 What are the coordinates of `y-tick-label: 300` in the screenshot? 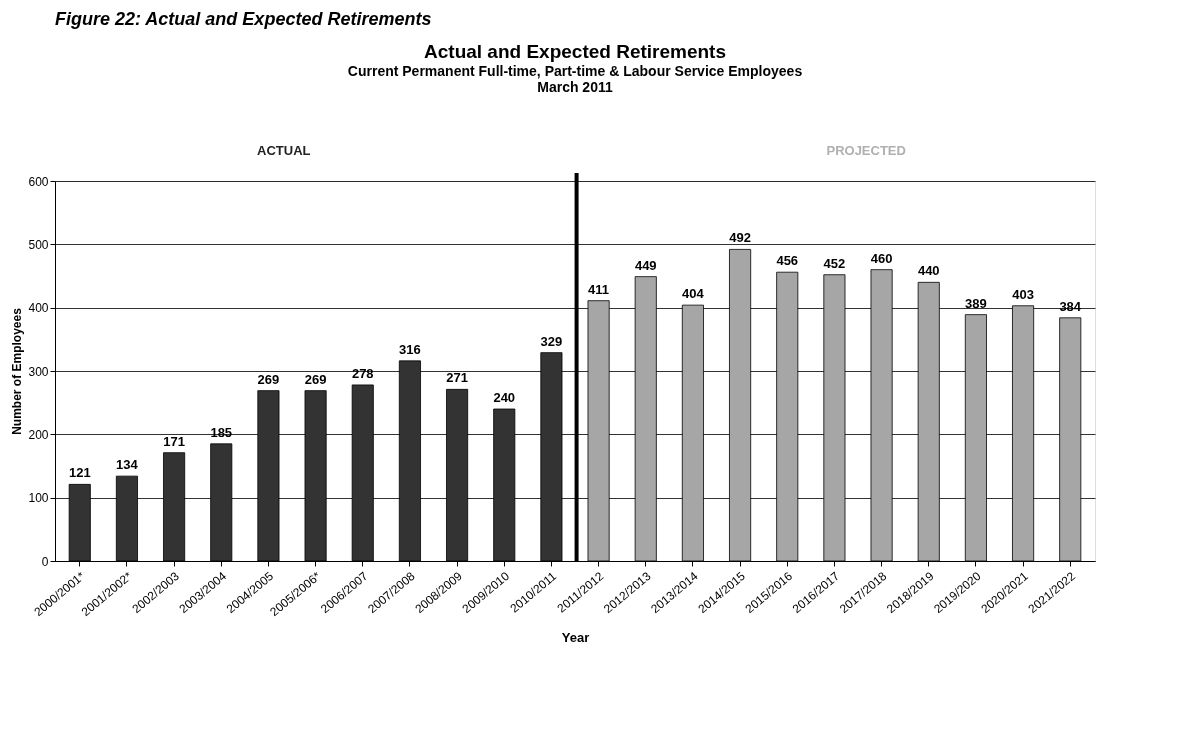 It's located at (38, 371).